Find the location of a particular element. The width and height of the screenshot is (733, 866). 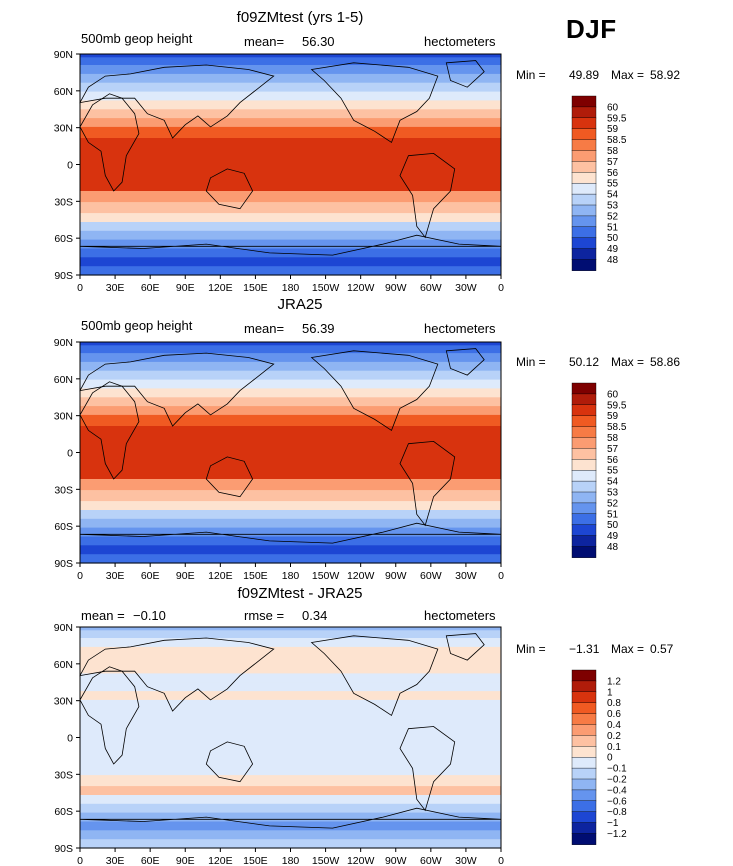

colorbar-label: 51 is located at coordinates (613, 227).